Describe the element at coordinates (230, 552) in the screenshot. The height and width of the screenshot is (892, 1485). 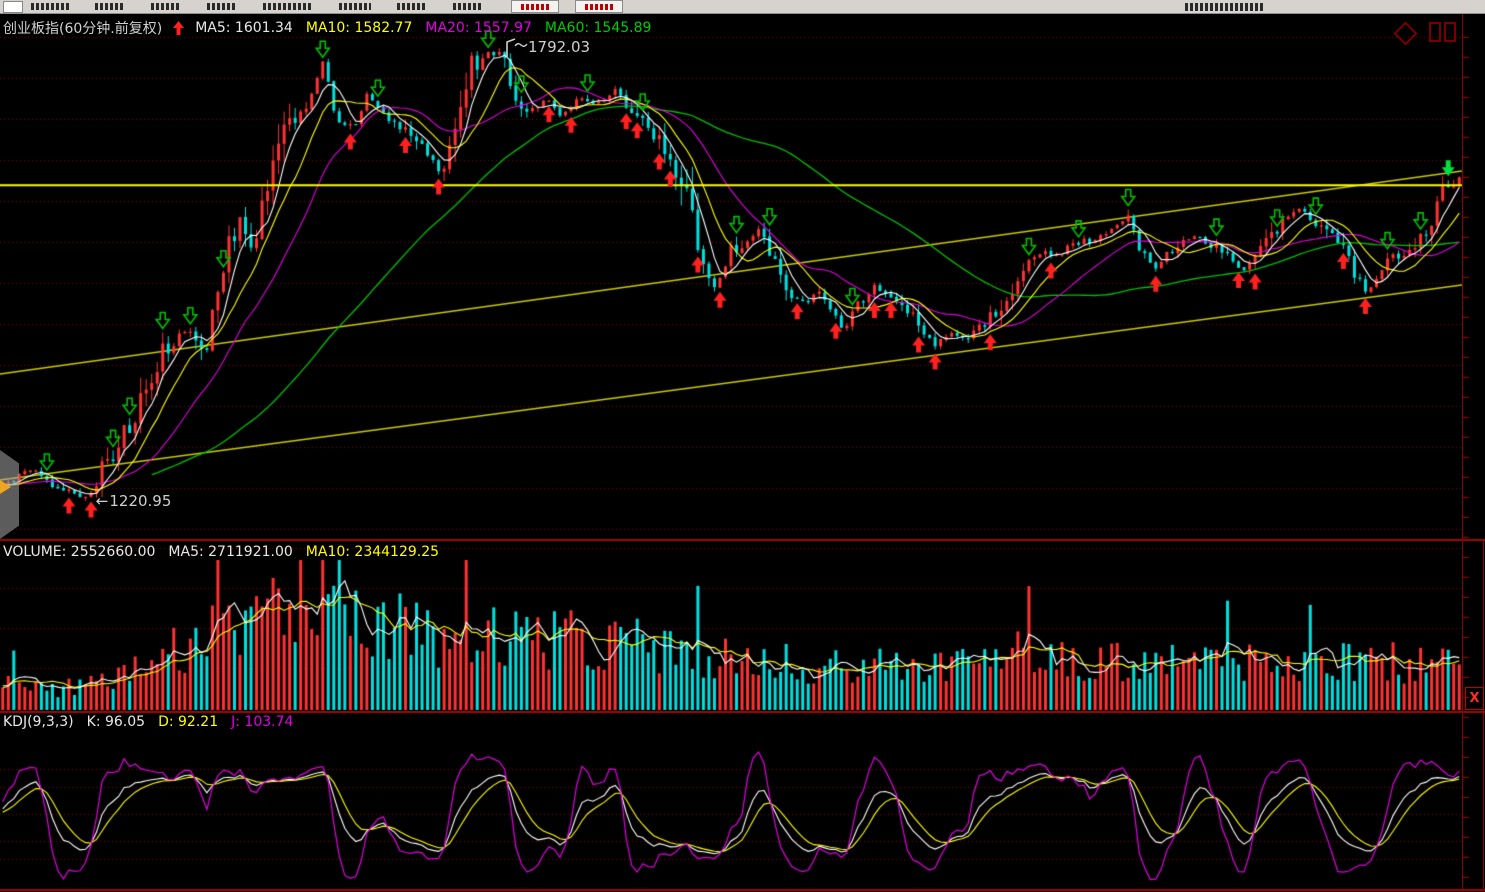
I see `volume-ma5-value: MA5: 2711921.00` at that location.